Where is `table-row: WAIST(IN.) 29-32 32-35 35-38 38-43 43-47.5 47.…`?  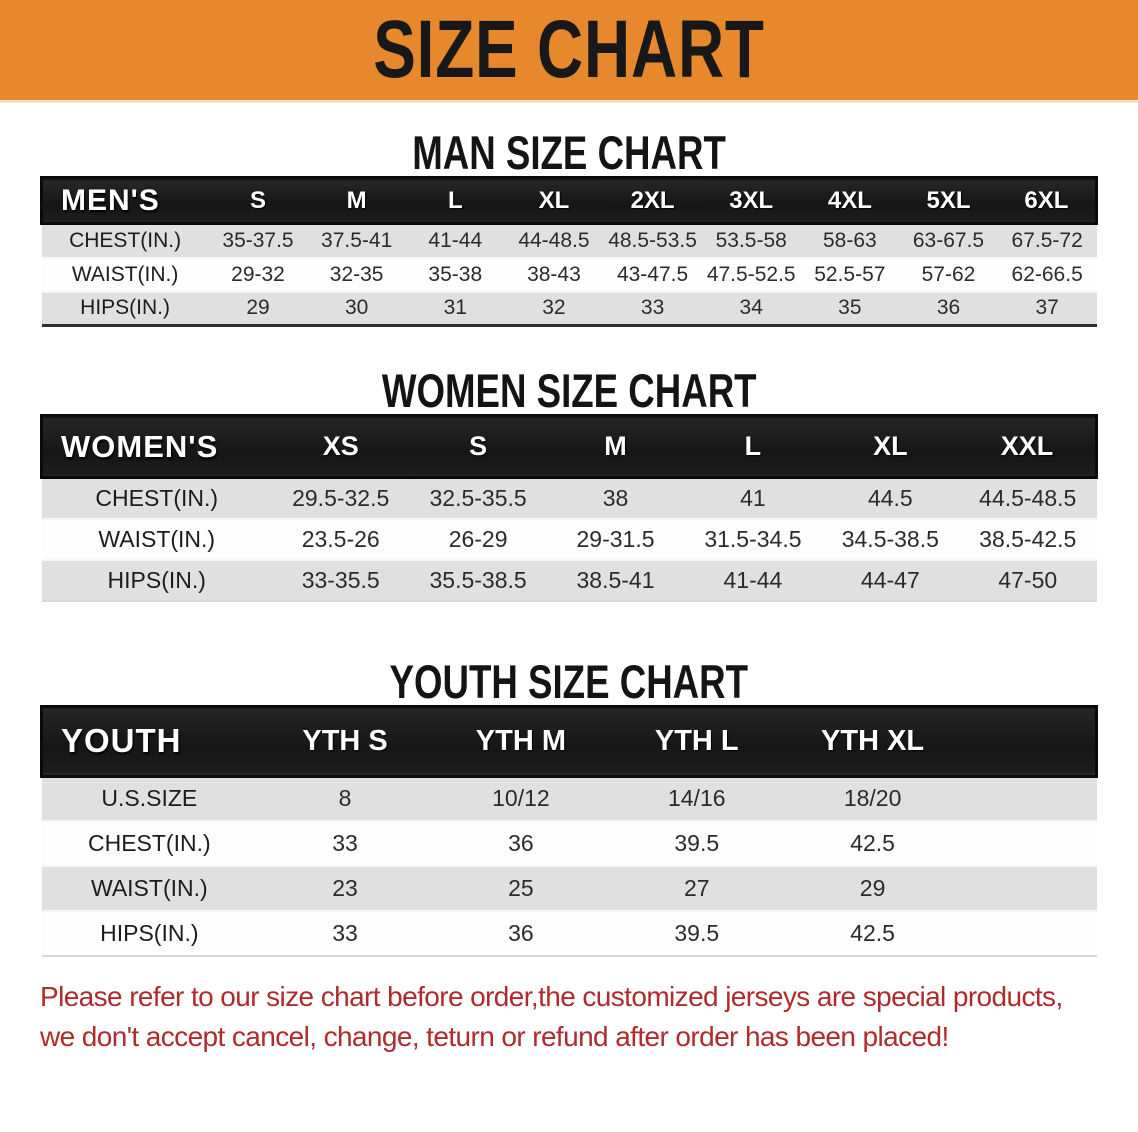 table-row: WAIST(IN.) 29-32 32-35 35-38 38-43 43-47.5 47.… is located at coordinates (569, 274).